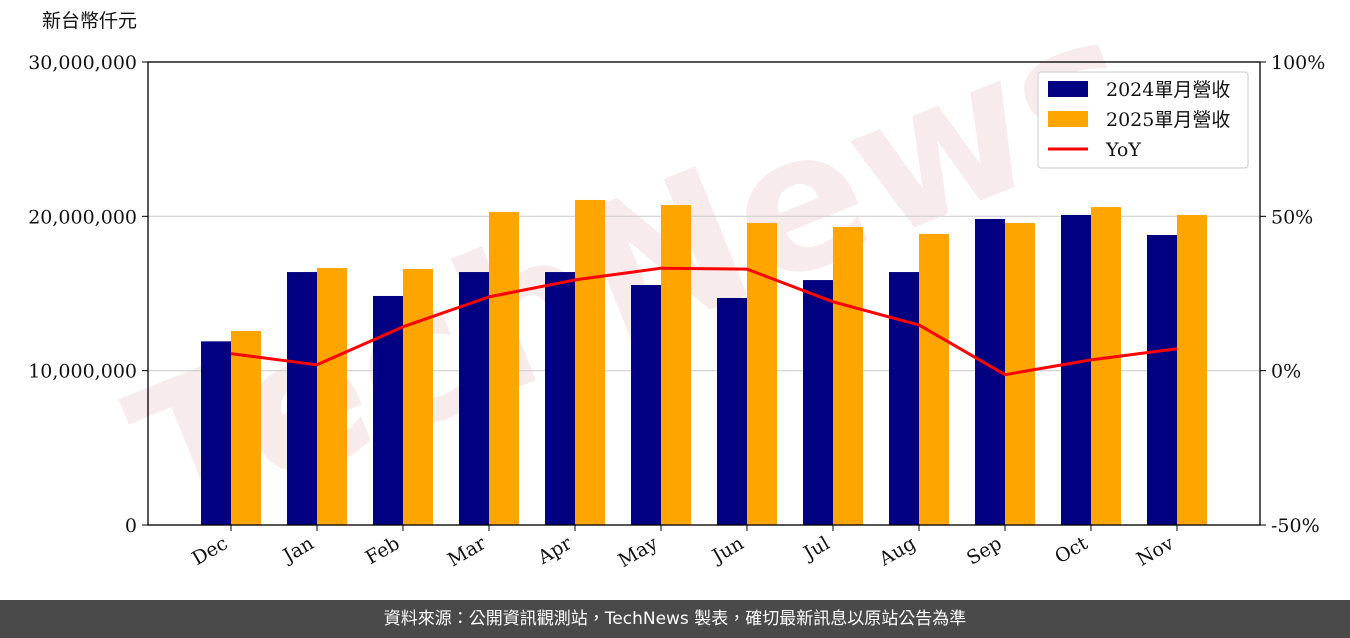  What do you see at coordinates (383, 550) in the screenshot?
I see `x-tick-label: Feb` at bounding box center [383, 550].